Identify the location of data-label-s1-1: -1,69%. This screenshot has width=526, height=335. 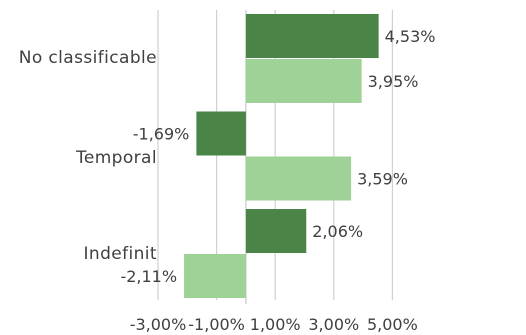
(161, 134).